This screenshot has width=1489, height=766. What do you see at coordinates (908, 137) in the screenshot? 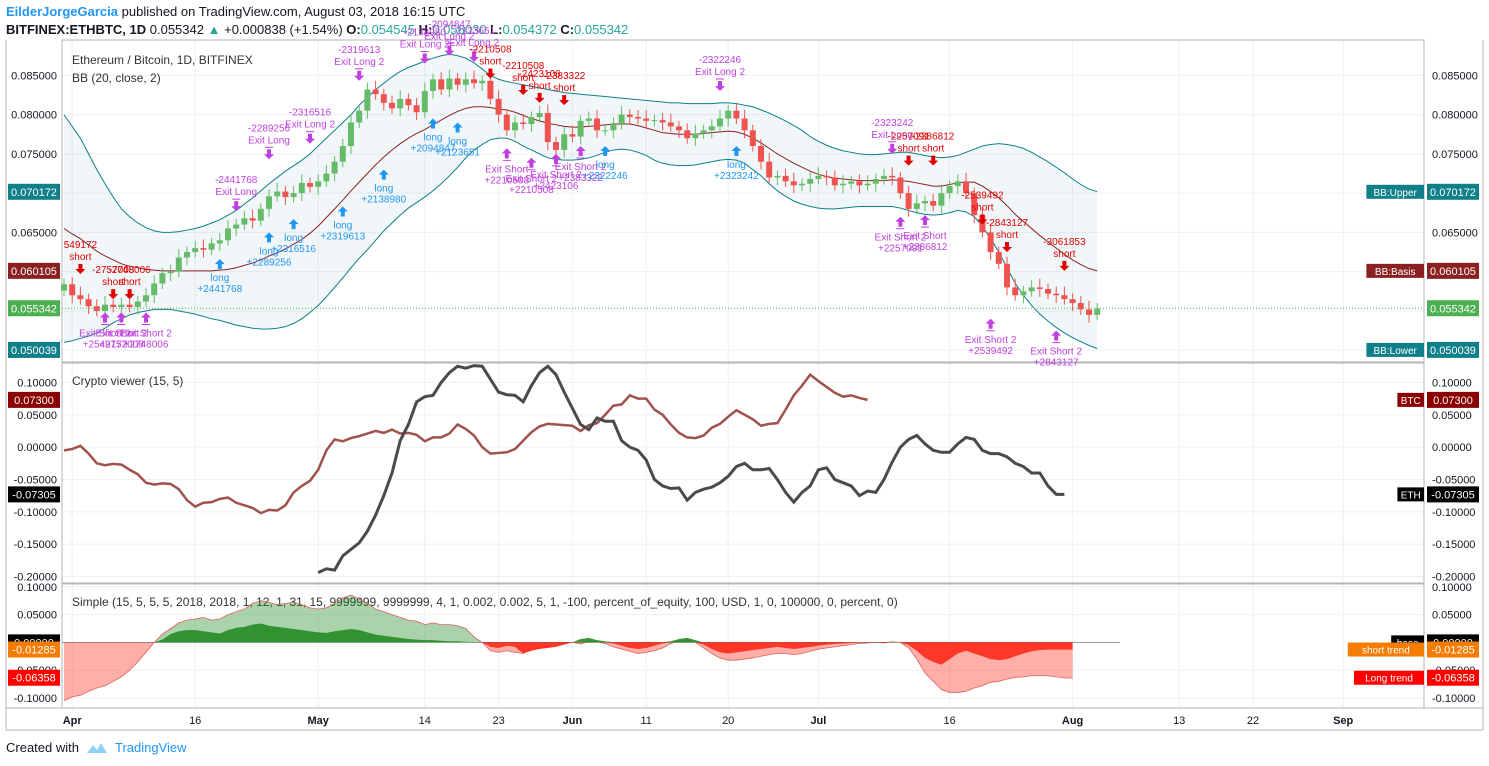
I see `signal-num: -2257091` at bounding box center [908, 137].